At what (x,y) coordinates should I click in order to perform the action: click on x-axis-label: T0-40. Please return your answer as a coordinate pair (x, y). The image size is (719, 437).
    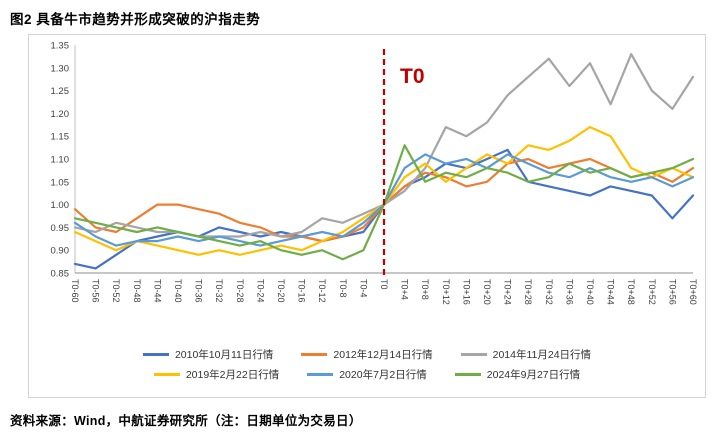
    Looking at the image, I should click on (178, 291).